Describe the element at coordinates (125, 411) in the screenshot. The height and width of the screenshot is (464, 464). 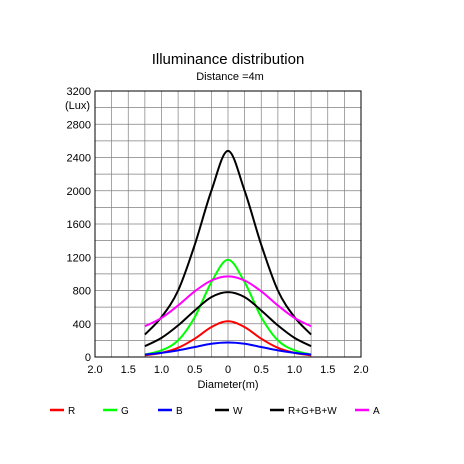
I see `legend-label-g: G` at that location.